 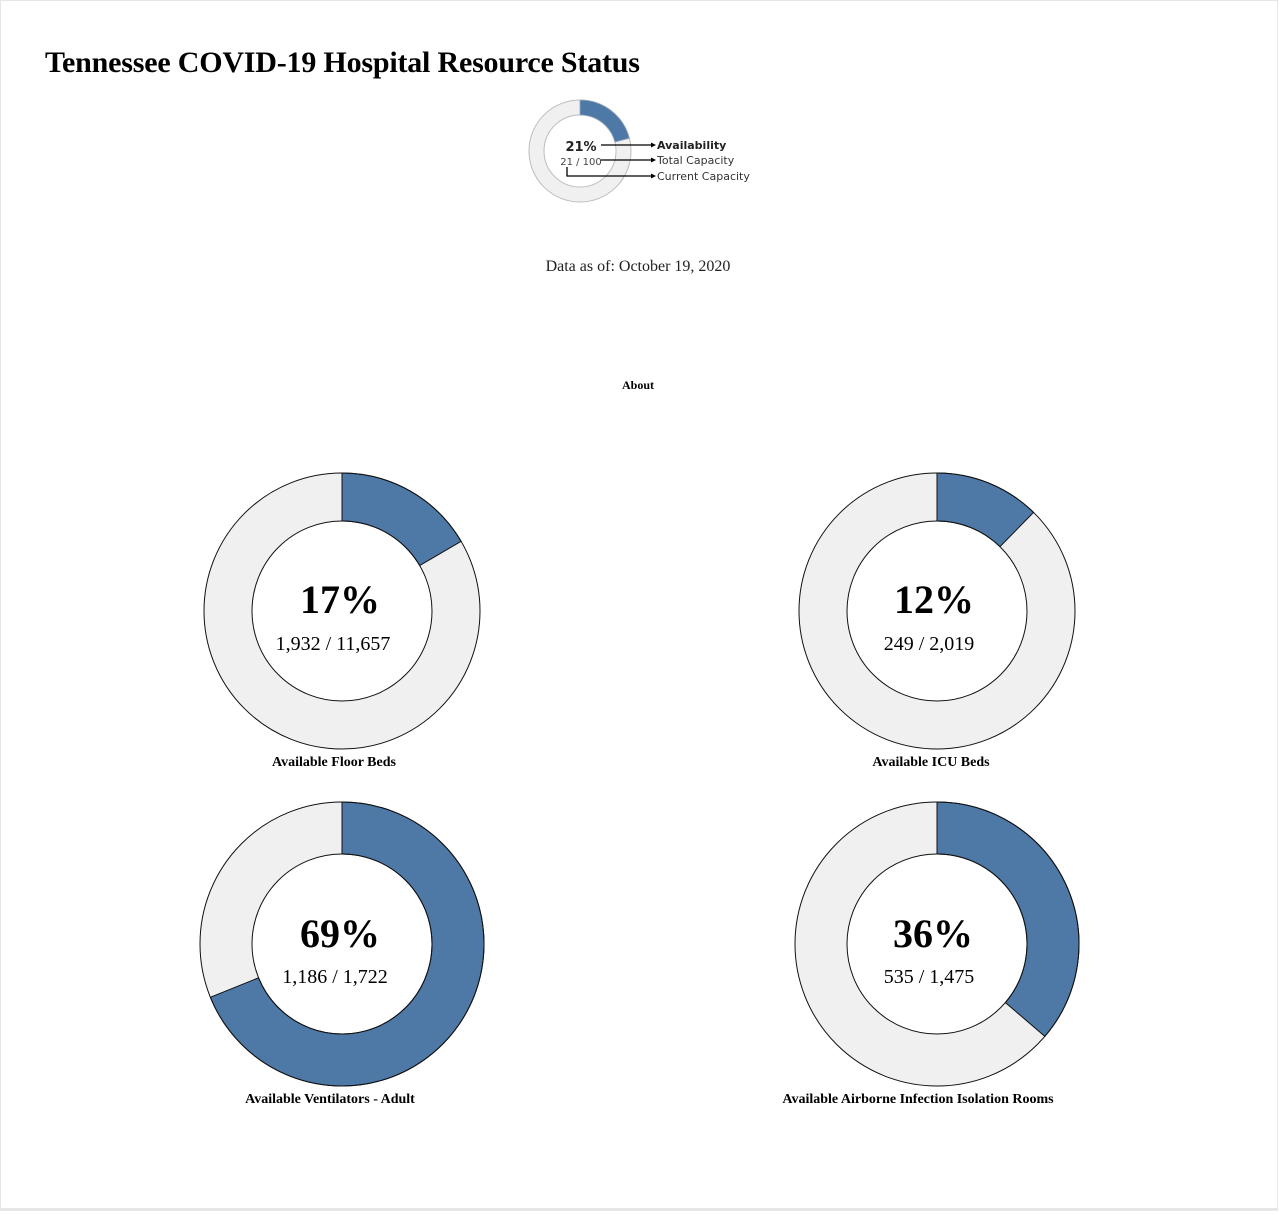 I want to click on legend-availability-slice, so click(x=604, y=121).